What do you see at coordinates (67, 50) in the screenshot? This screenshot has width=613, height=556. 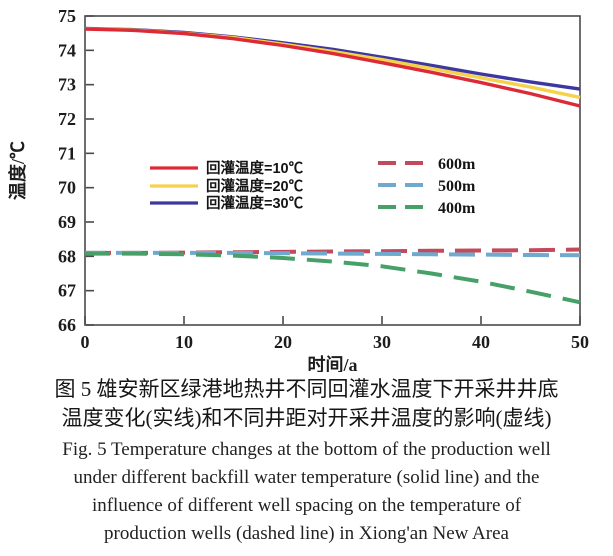 I see `y-tick-label: 74` at bounding box center [67, 50].